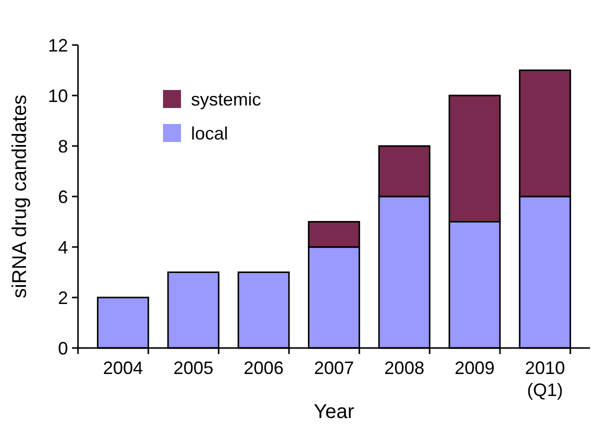  Describe the element at coordinates (264, 368) in the screenshot. I see `x-tick-label: 2006` at that location.